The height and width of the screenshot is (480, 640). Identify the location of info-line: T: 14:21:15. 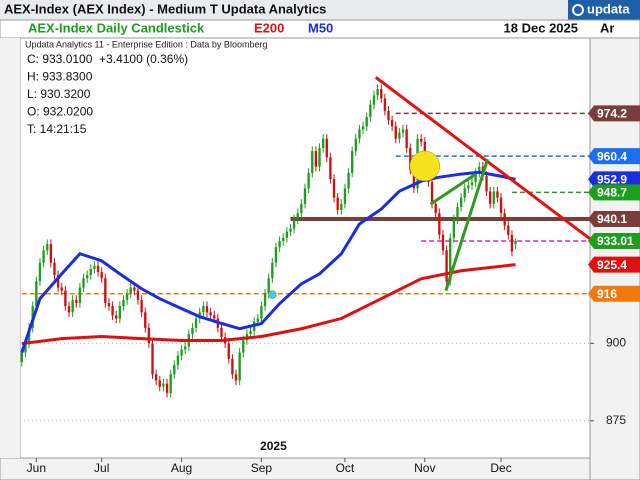
(57, 129).